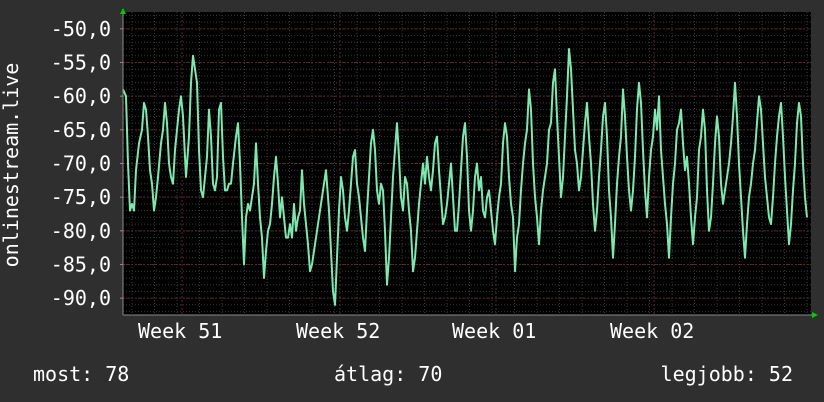  Describe the element at coordinates (123, 11) in the screenshot. I see `y-axis-arrow-icon` at that location.